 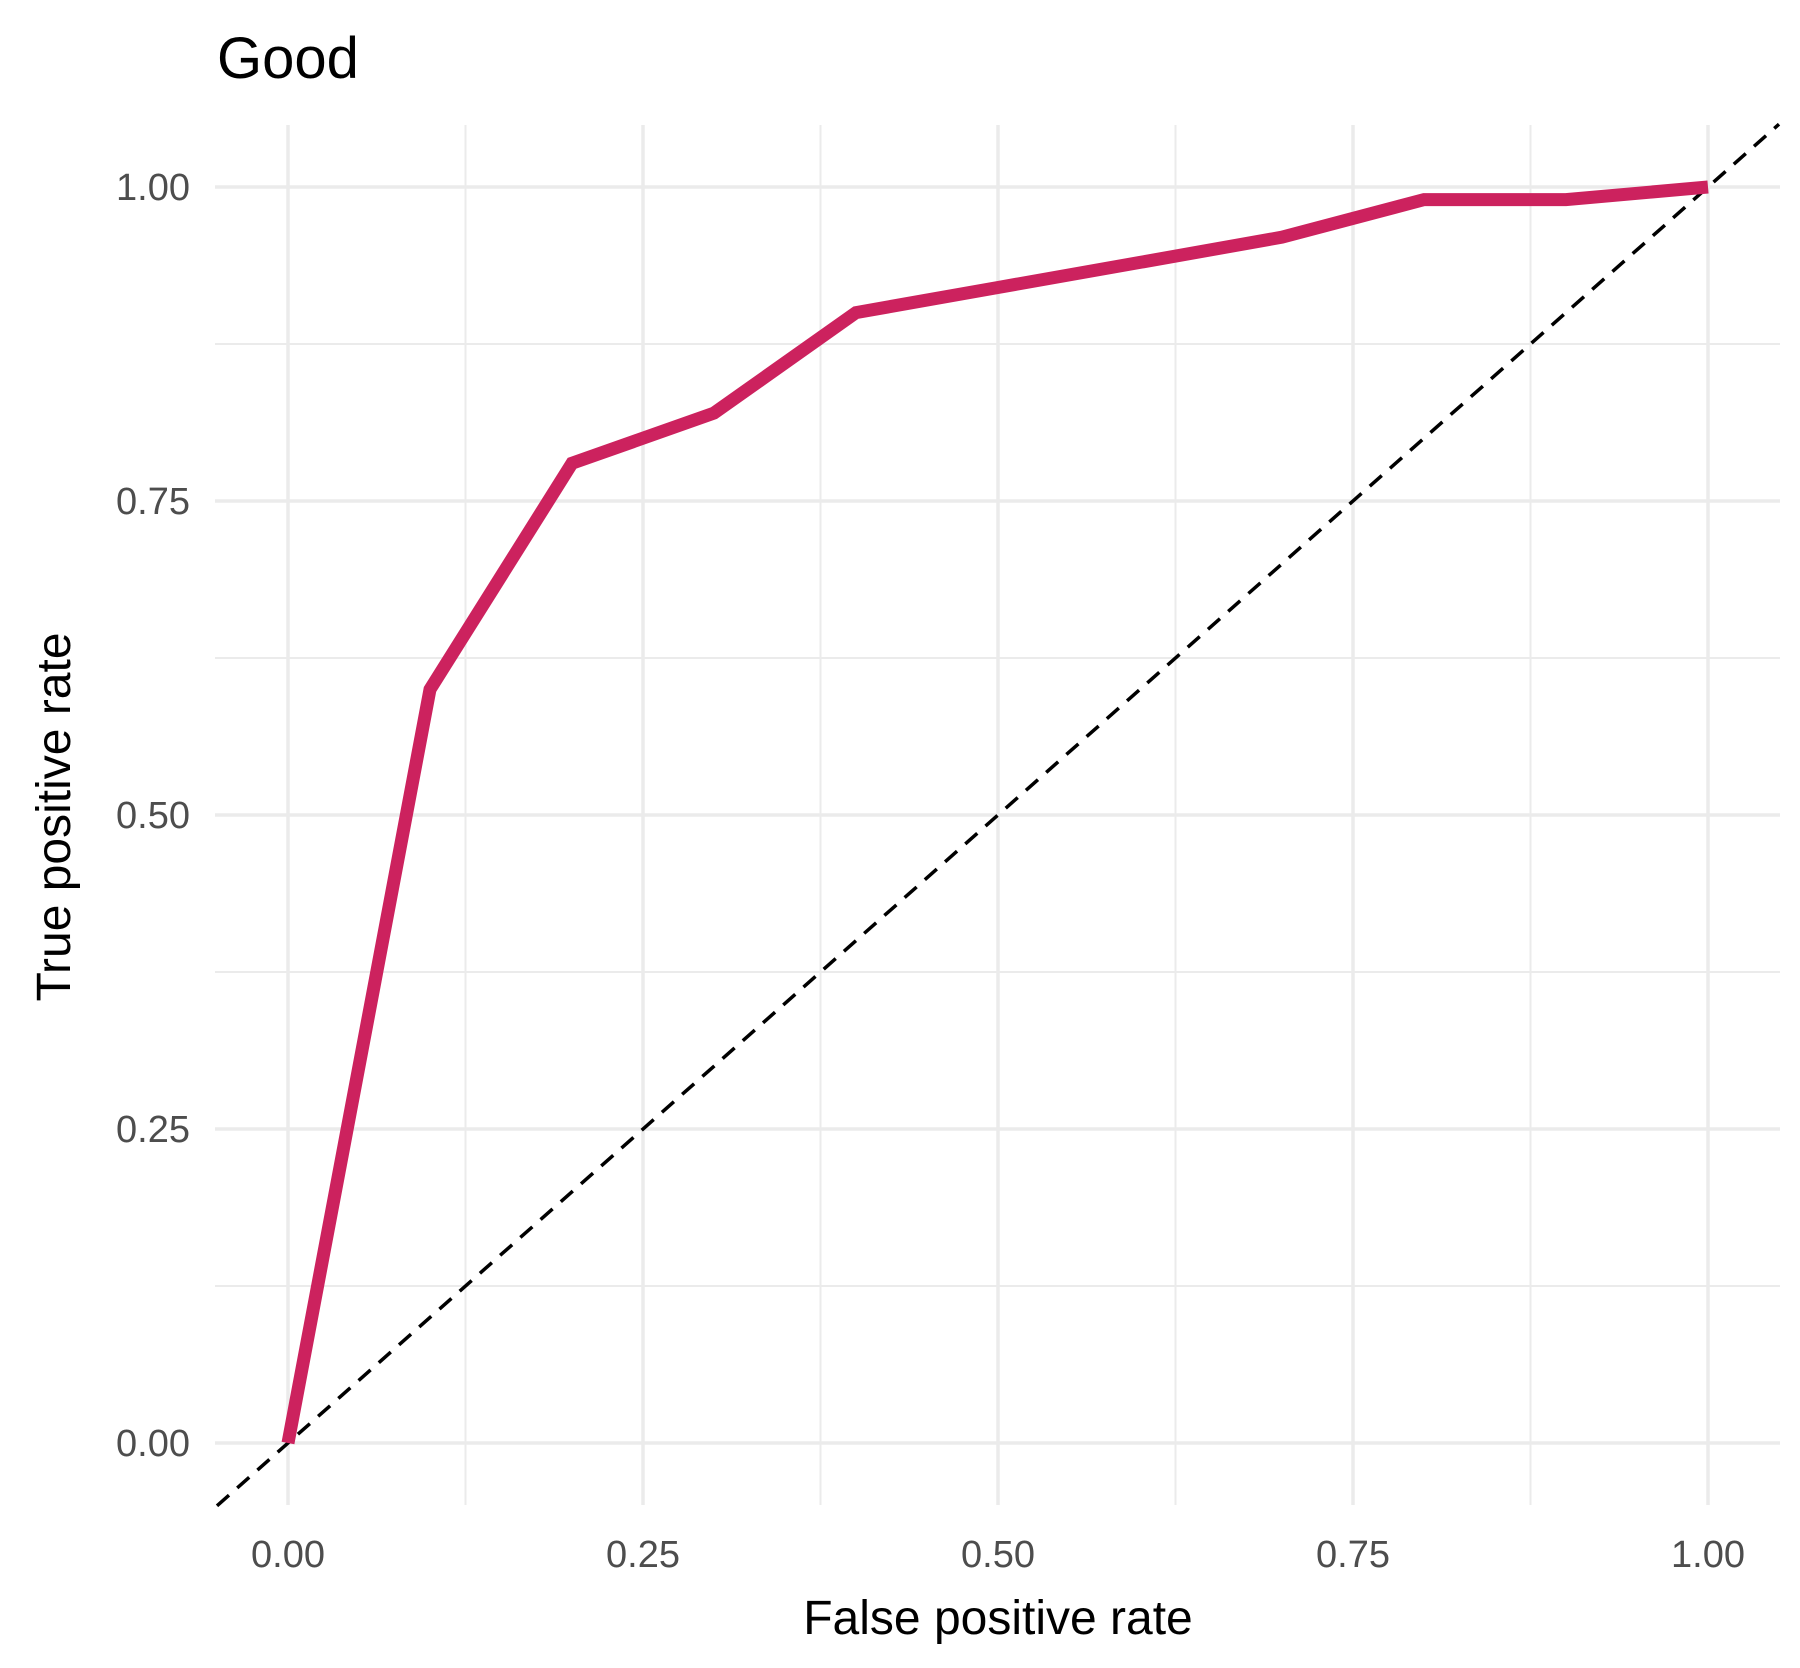 What do you see at coordinates (288, 58) in the screenshot?
I see `chart-title: Good` at bounding box center [288, 58].